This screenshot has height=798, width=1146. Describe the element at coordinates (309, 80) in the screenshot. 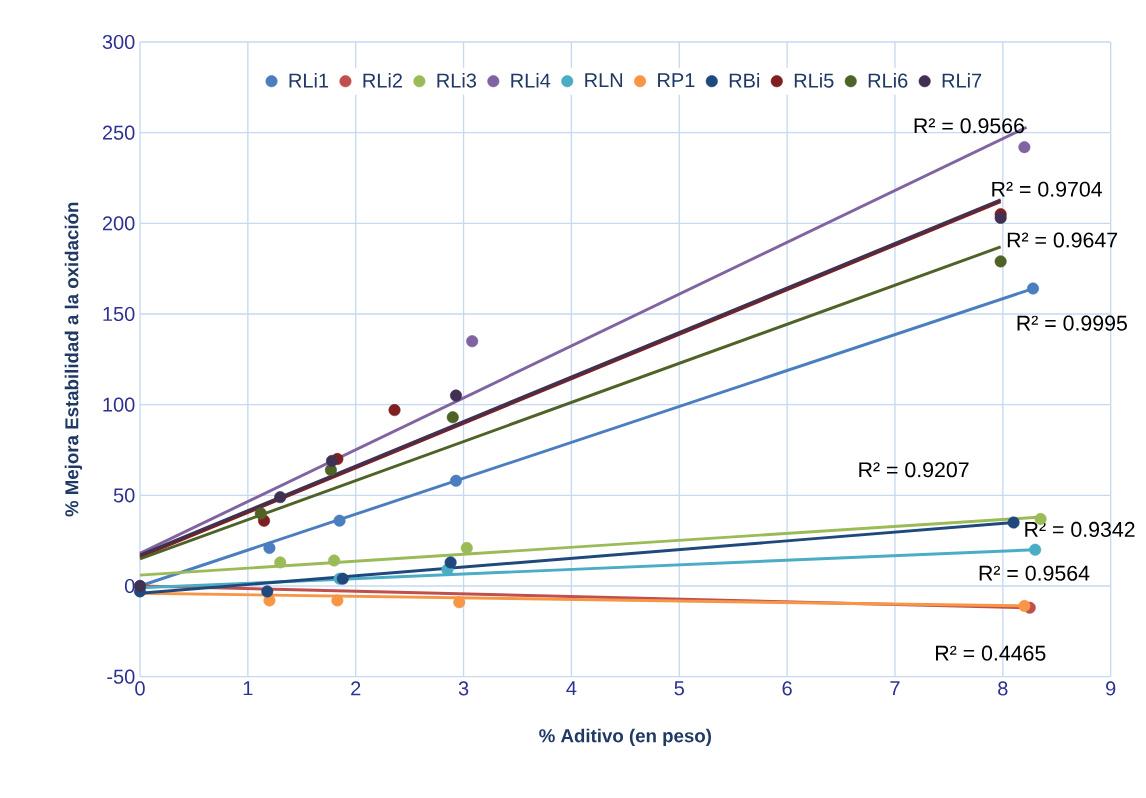

I see `legend-label: RLi1` at that location.